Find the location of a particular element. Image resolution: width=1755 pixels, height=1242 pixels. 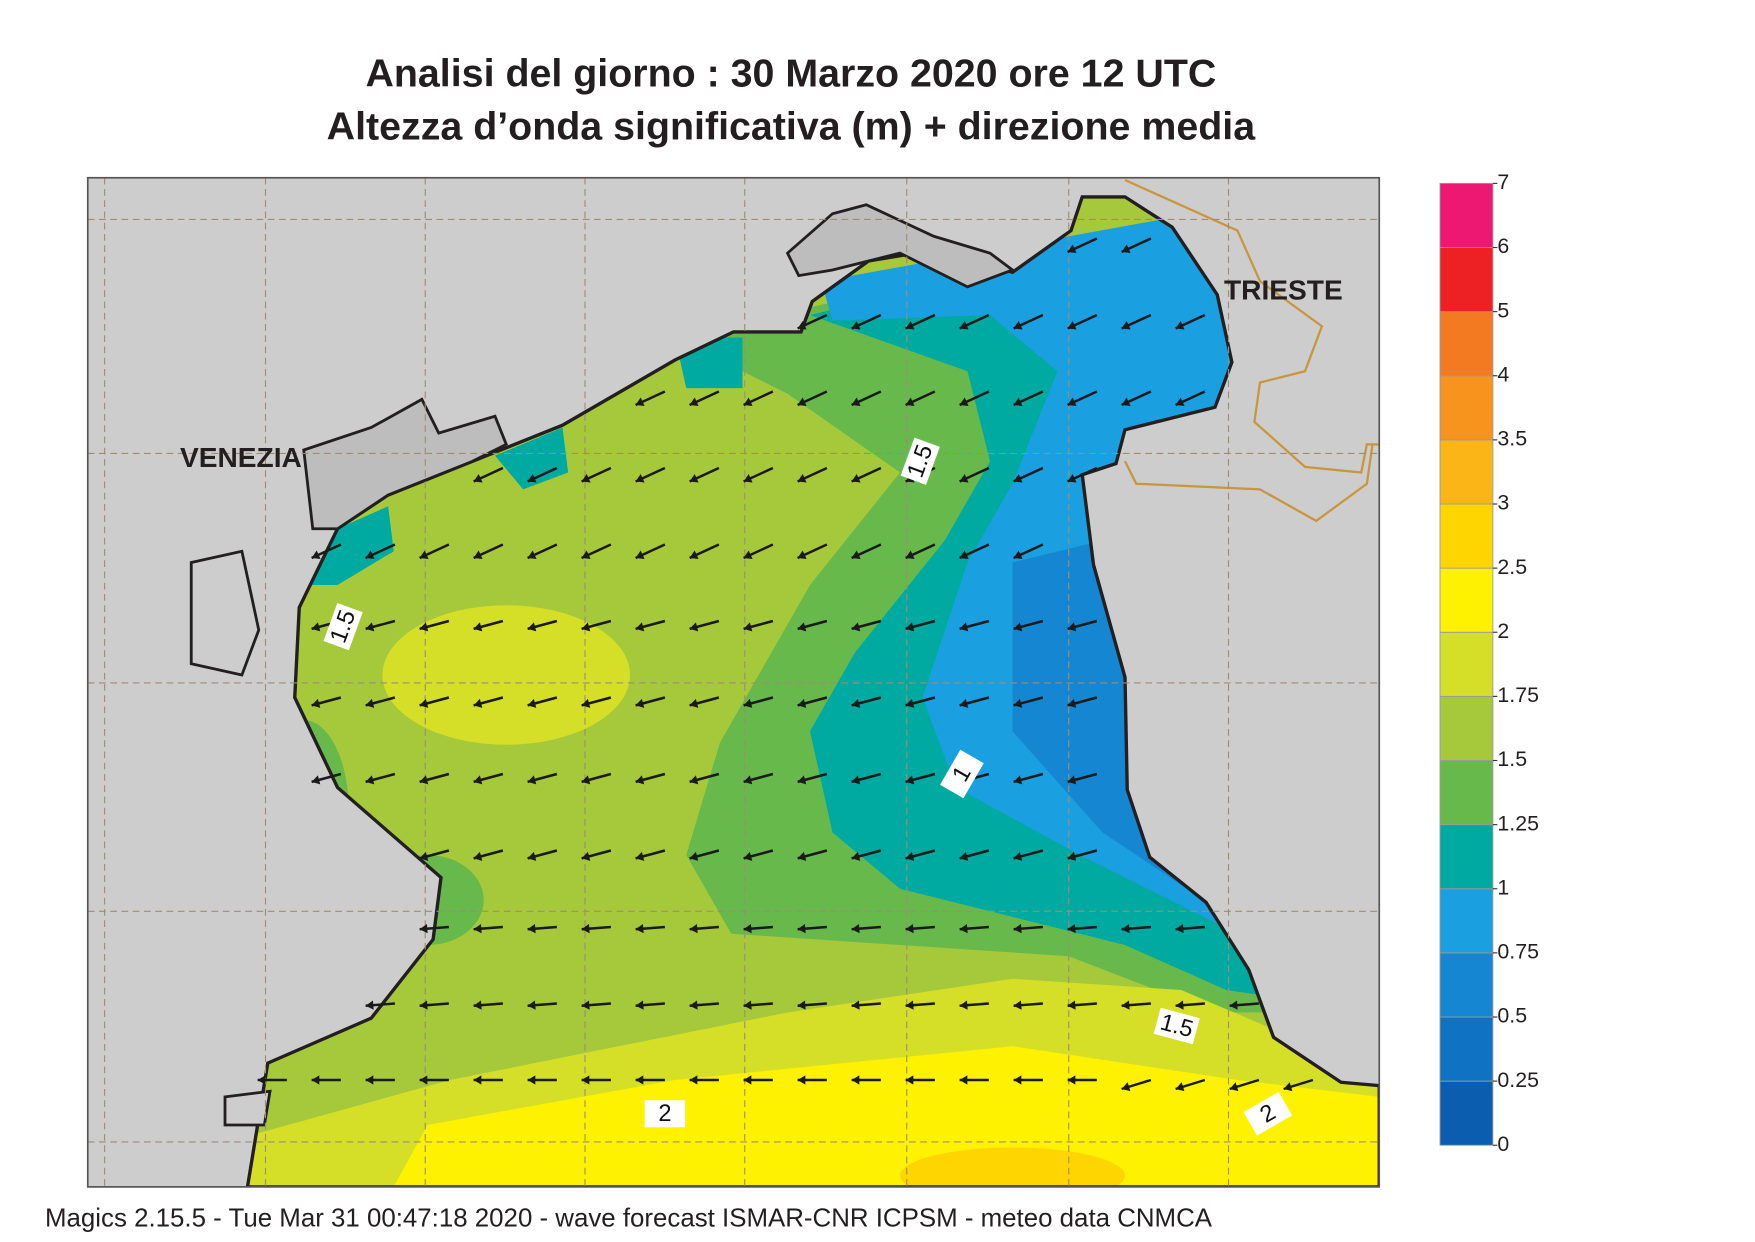

colorbar-label: 0.25 is located at coordinates (1518, 1080).